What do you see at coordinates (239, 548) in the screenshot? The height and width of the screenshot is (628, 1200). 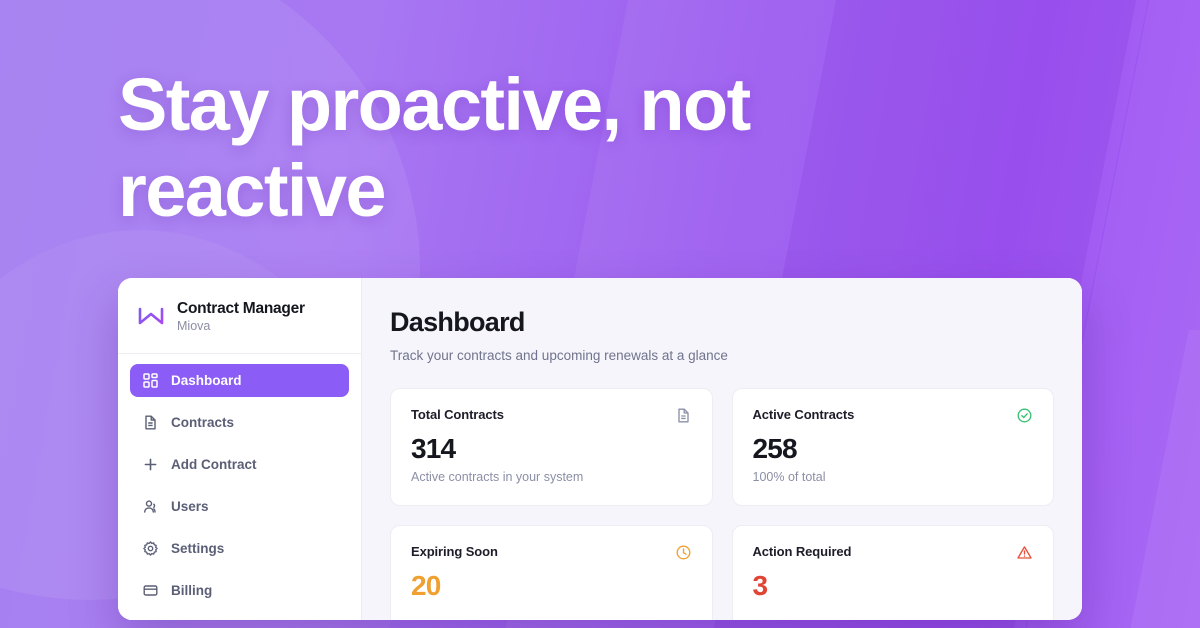 I see `sidebar-item-settings: Settings` at bounding box center [239, 548].